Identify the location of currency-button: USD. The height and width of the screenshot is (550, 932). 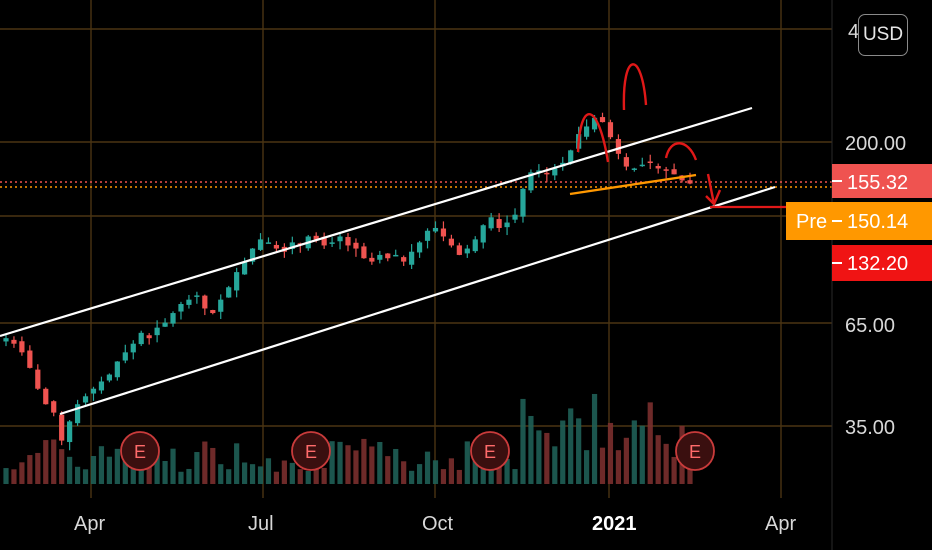
(883, 35).